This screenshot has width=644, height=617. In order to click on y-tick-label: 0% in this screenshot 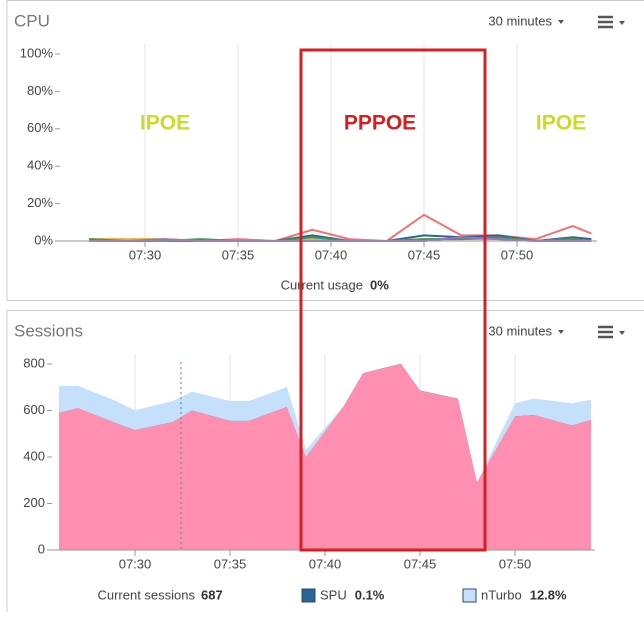, I will do `click(43, 239)`.